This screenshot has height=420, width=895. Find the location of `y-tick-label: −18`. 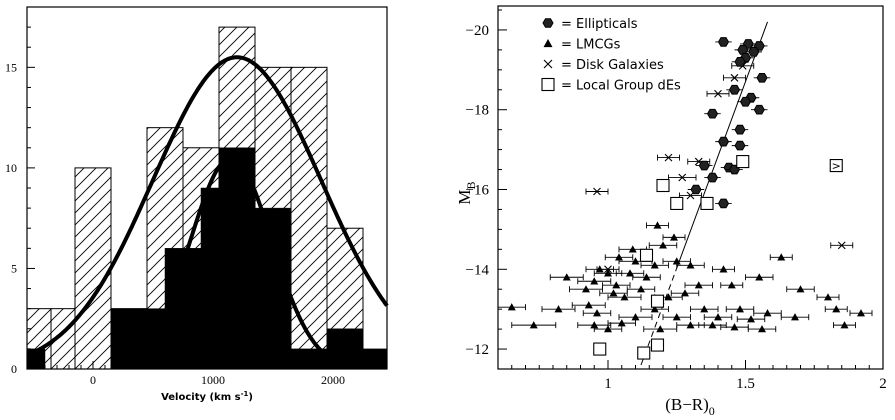

y-tick-label: −18 is located at coordinates (477, 111).